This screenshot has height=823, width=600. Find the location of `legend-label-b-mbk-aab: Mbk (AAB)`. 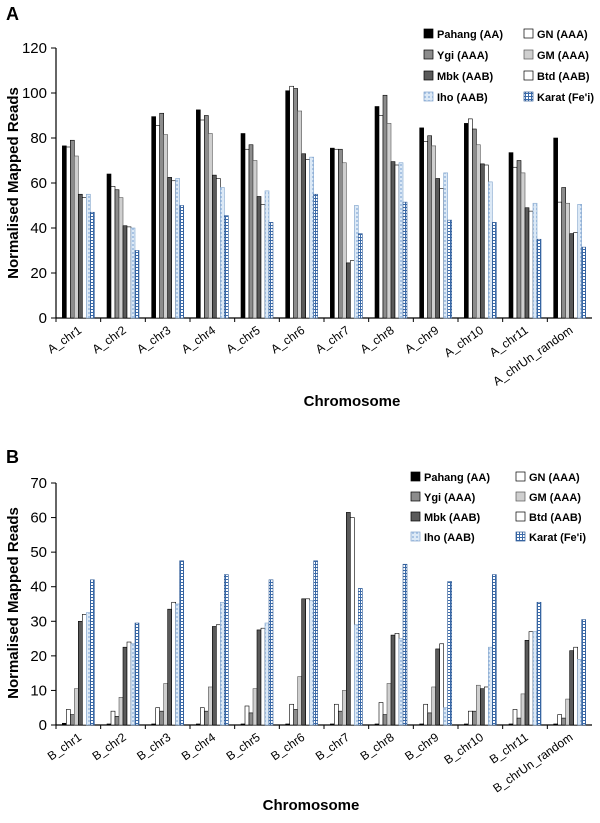

legend-label-b-mbk-aab: Mbk (AAB) is located at coordinates (452, 518).